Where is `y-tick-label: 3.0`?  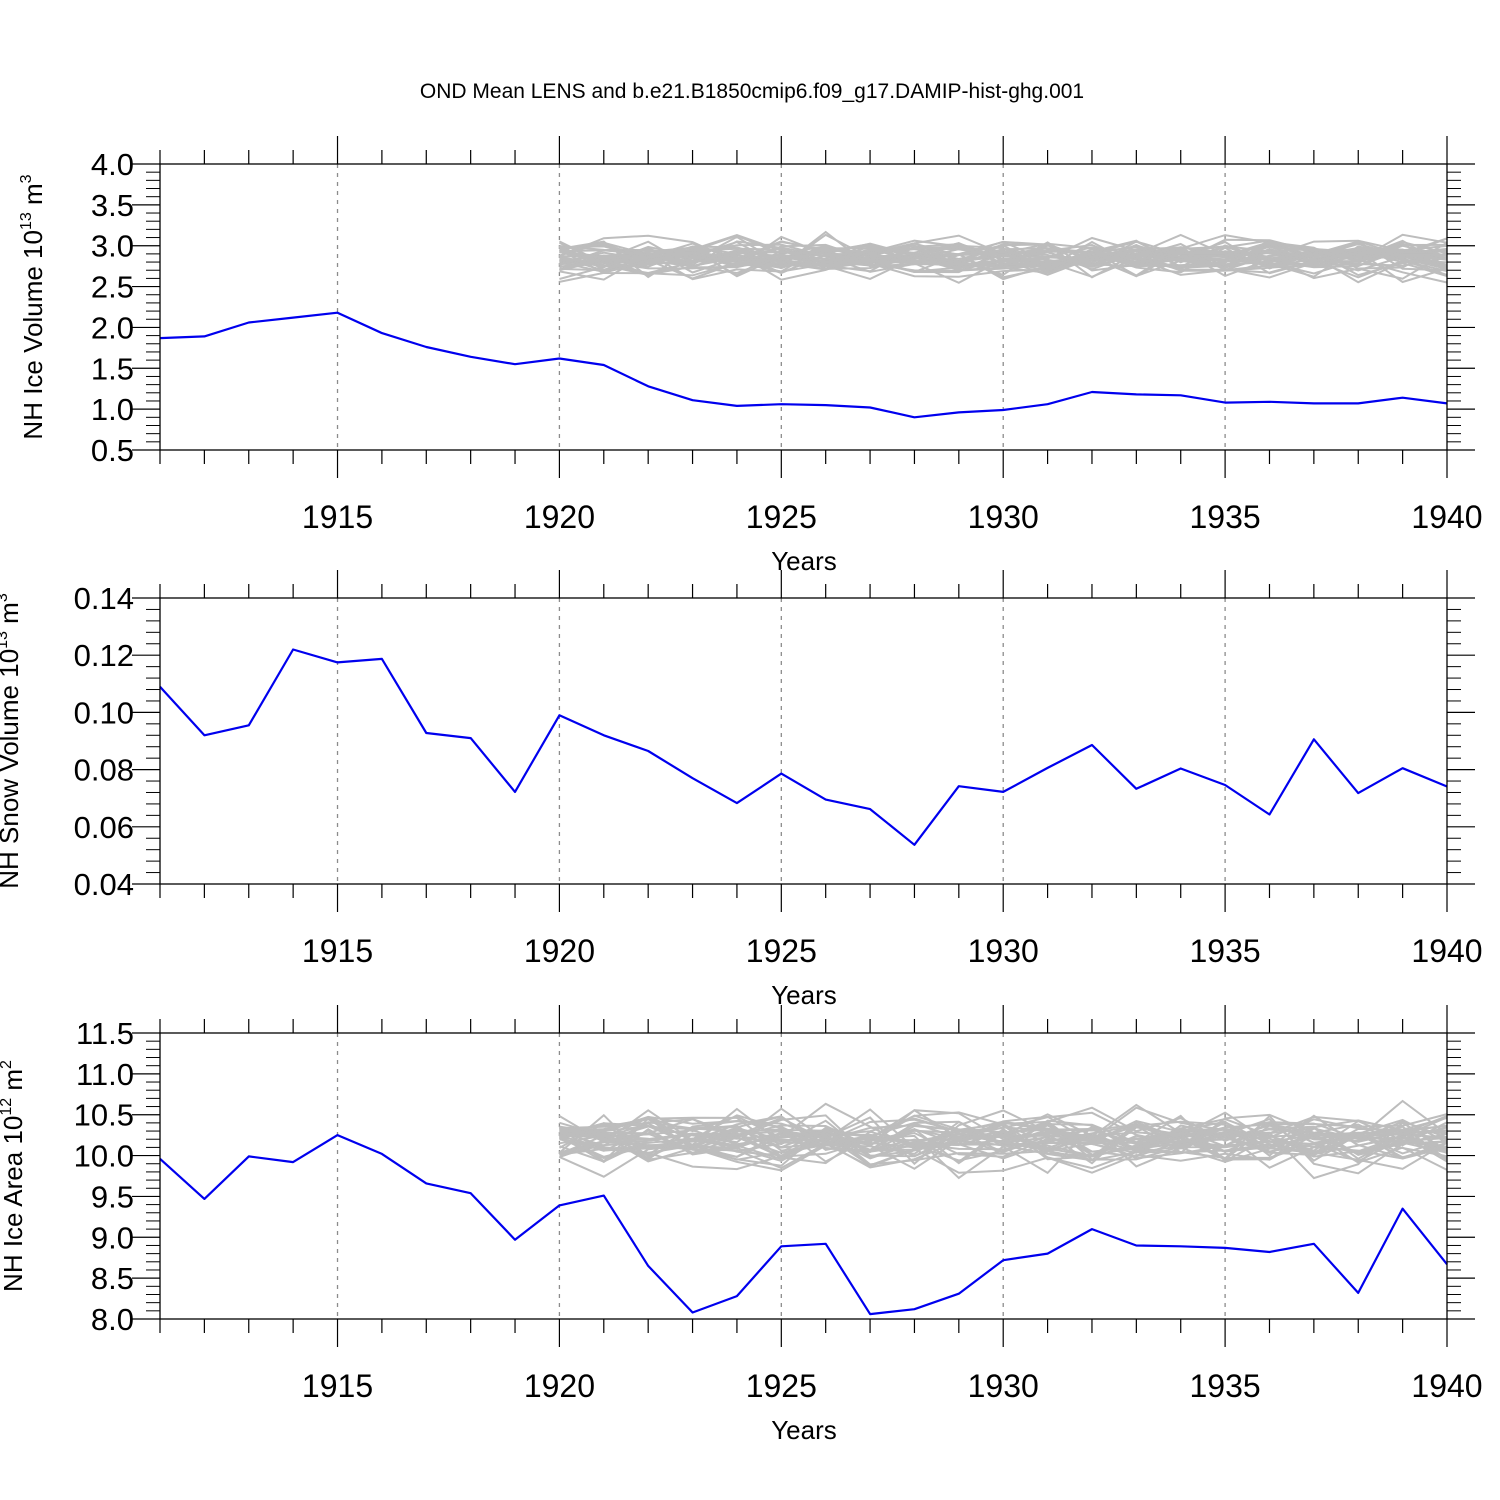
y-tick-label: 3.0 is located at coordinates (112, 246).